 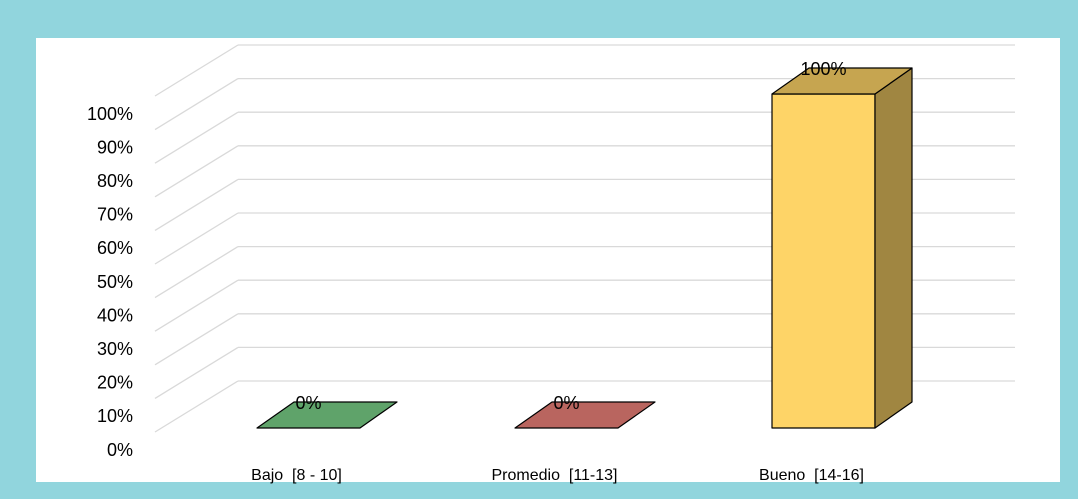 I want to click on y-tick-label: 20%, so click(x=115, y=383).